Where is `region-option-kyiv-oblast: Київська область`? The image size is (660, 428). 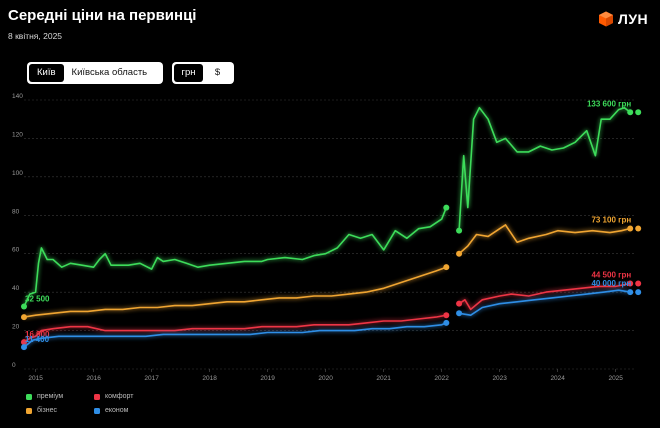
region-option-kyiv-oblast: Київська область is located at coordinates (109, 72).